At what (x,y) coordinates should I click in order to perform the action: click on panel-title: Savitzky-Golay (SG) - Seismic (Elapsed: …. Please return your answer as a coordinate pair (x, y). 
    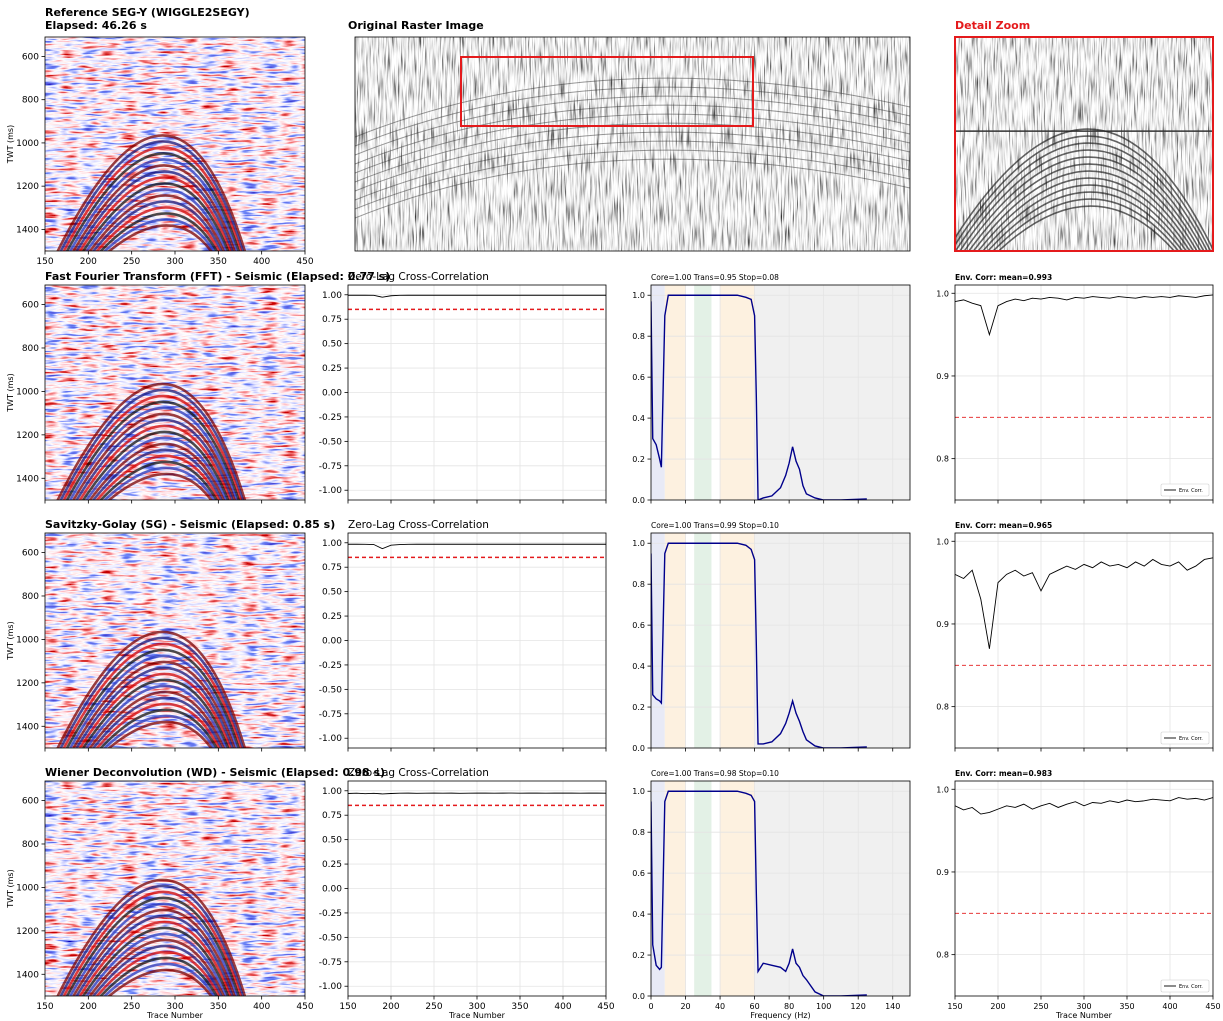
    Looking at the image, I should click on (190, 524).